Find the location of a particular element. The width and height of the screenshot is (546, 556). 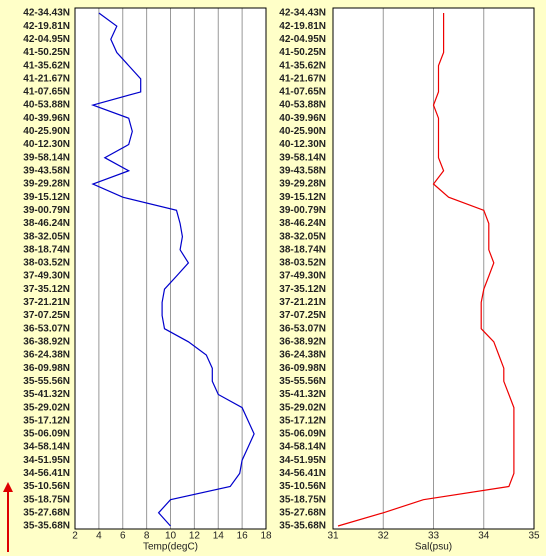

x-tick-label: 18 is located at coordinates (266, 536).